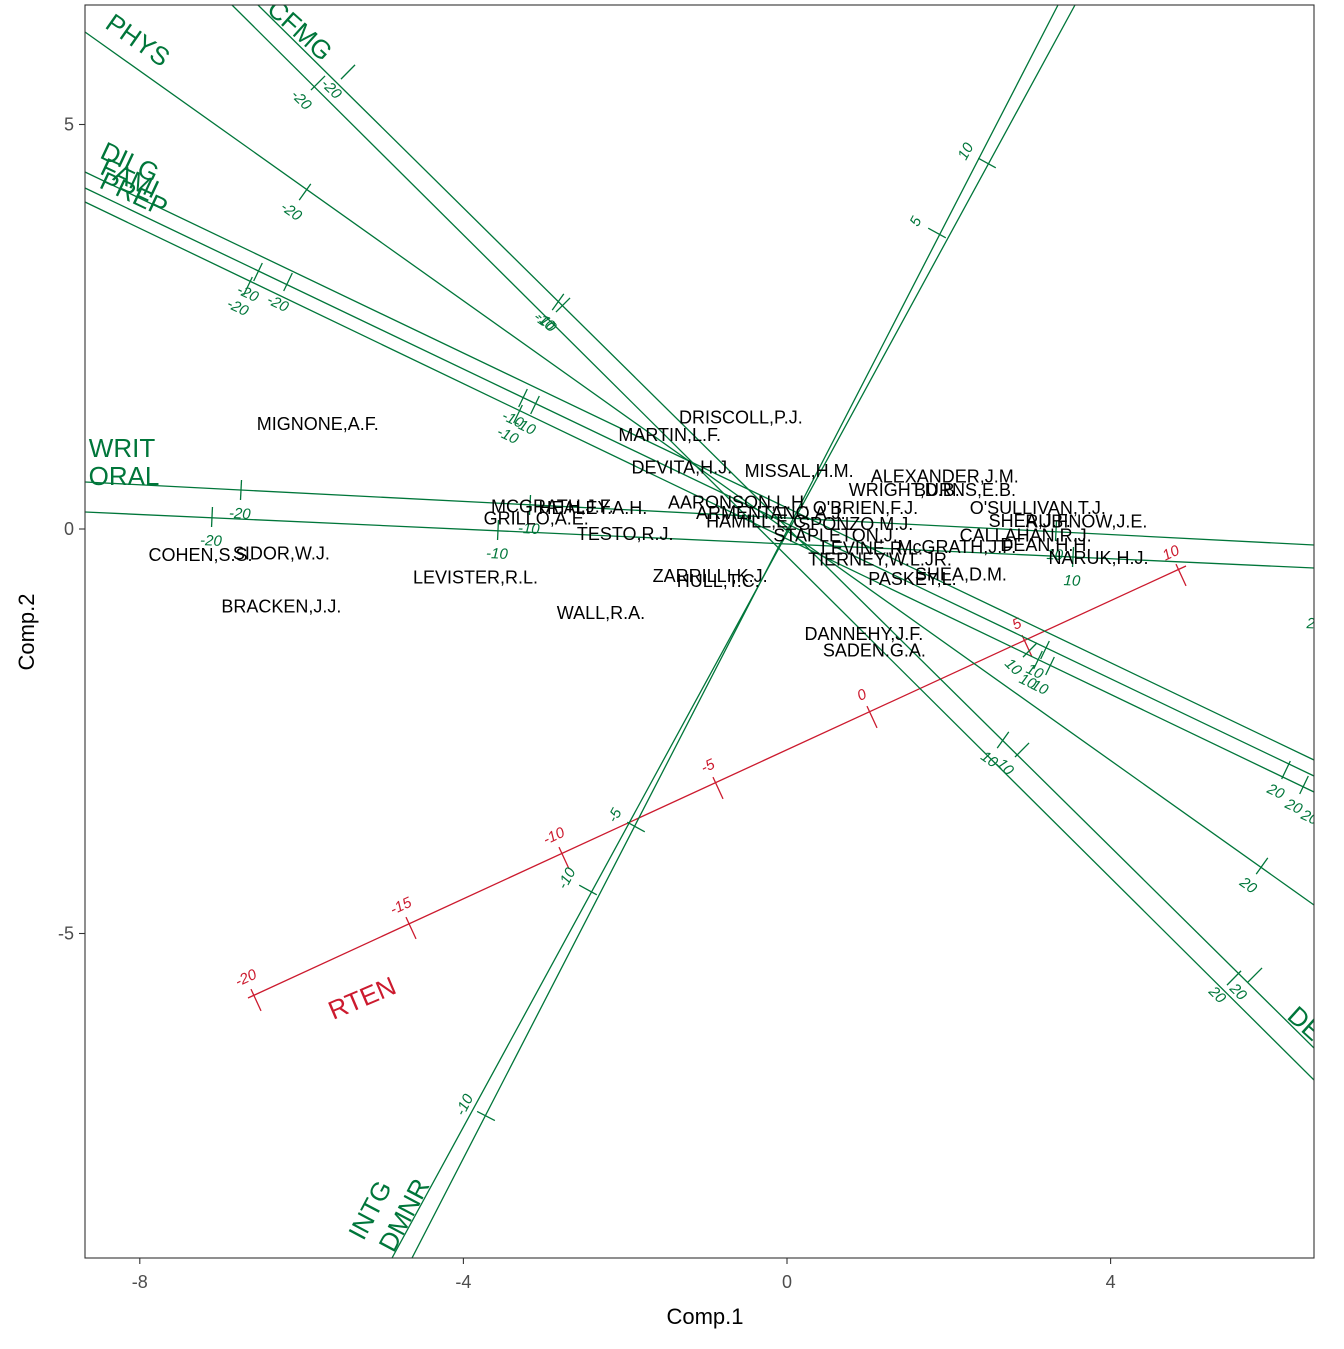 The width and height of the screenshot is (1344, 1349). Describe the element at coordinates (625, 534) in the screenshot. I see `point-label-testo-r-j: TESTO,R.J.` at that location.